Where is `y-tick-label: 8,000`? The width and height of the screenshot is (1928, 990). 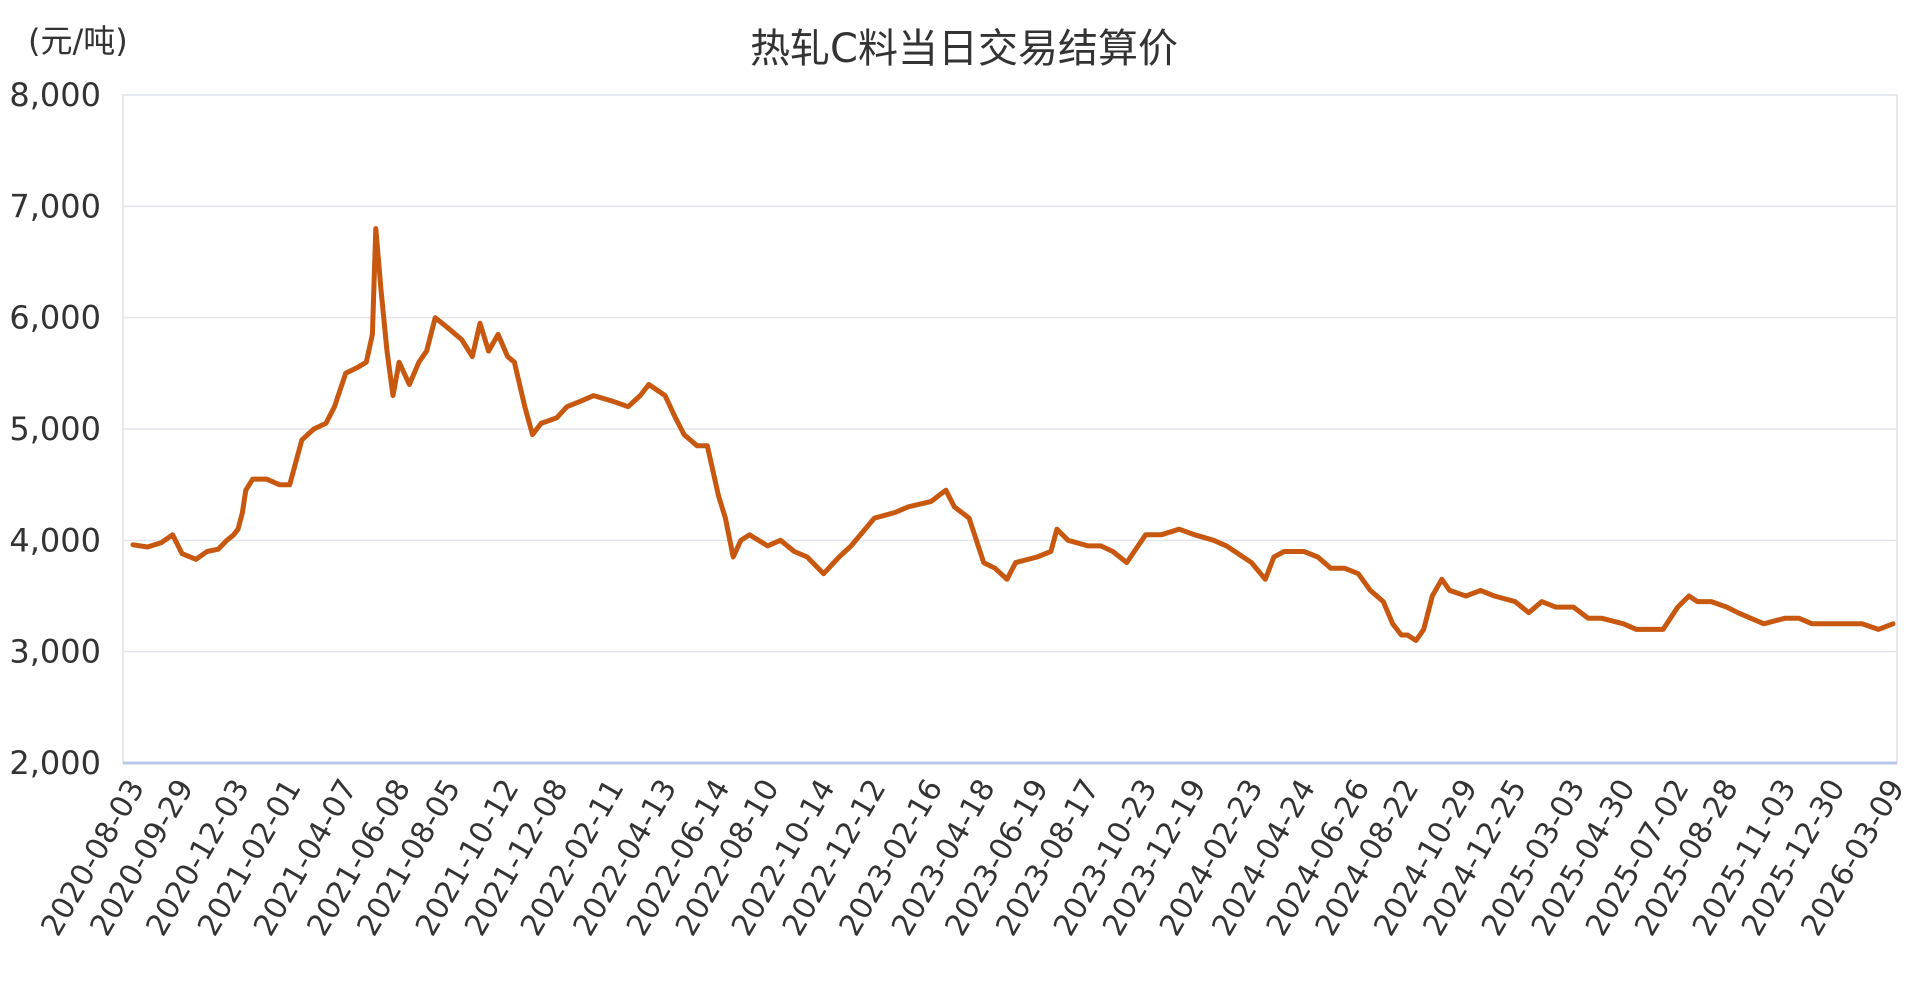
y-tick-label: 8,000 is located at coordinates (55, 95).